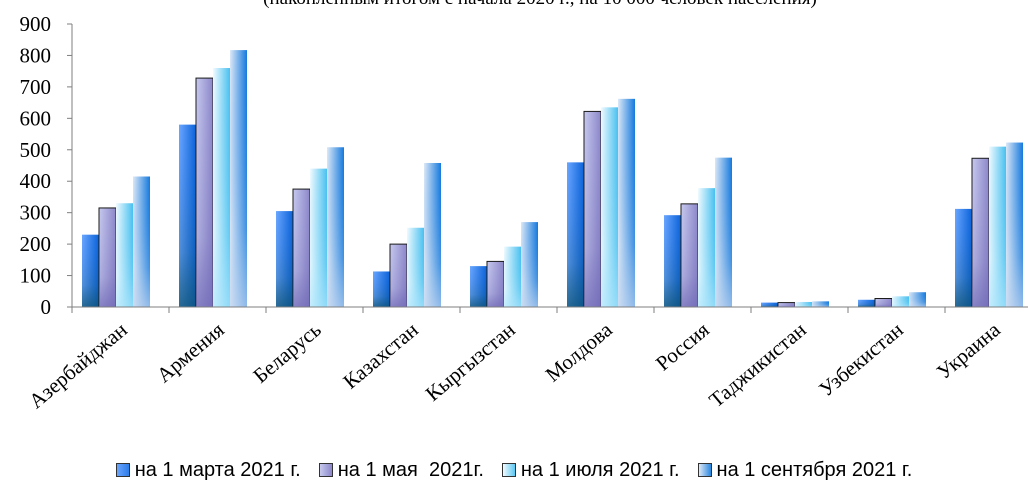 This screenshot has height=490, width=1028. Describe the element at coordinates (36, 150) in the screenshot. I see `y-tick-label: 500` at that location.